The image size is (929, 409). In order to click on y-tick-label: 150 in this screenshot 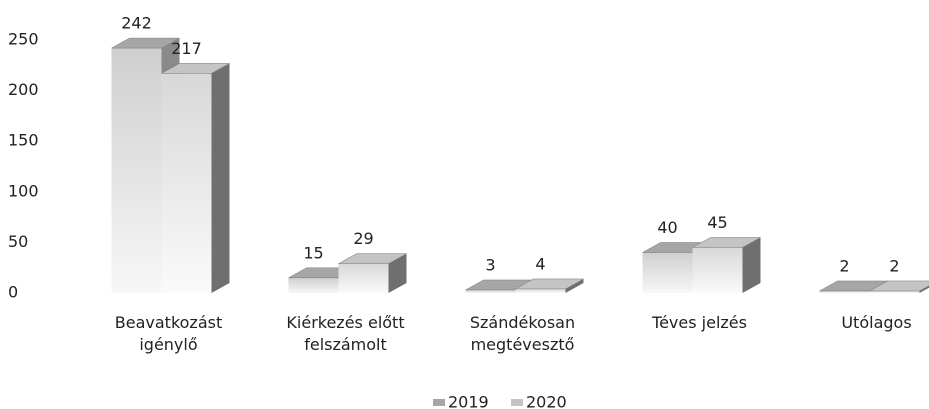, I will do `click(23, 140)`.